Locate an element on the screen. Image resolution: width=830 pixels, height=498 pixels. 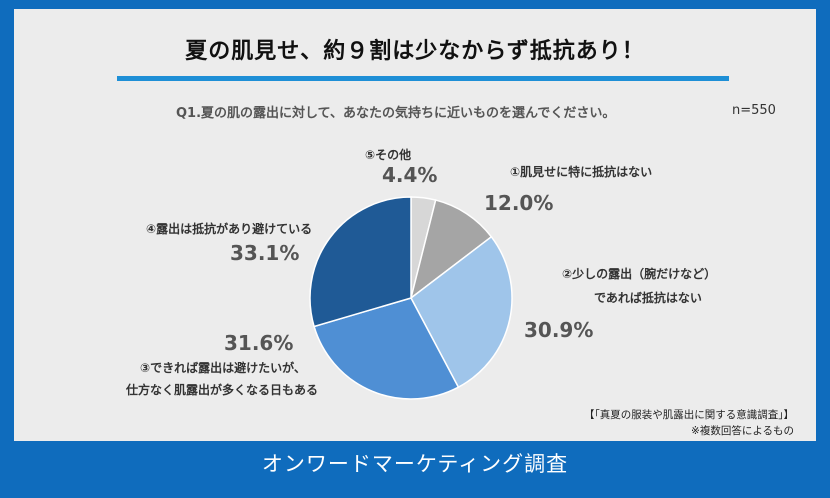
slice-pct-other: 4.4% is located at coordinates (410, 175).